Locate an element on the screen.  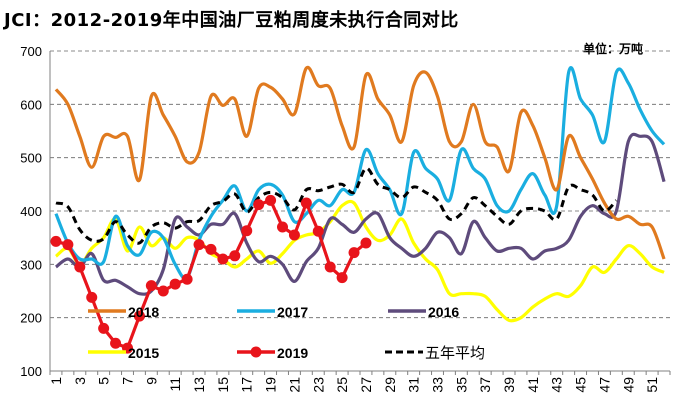
y-tick-label: 300 is located at coordinates (31, 264).